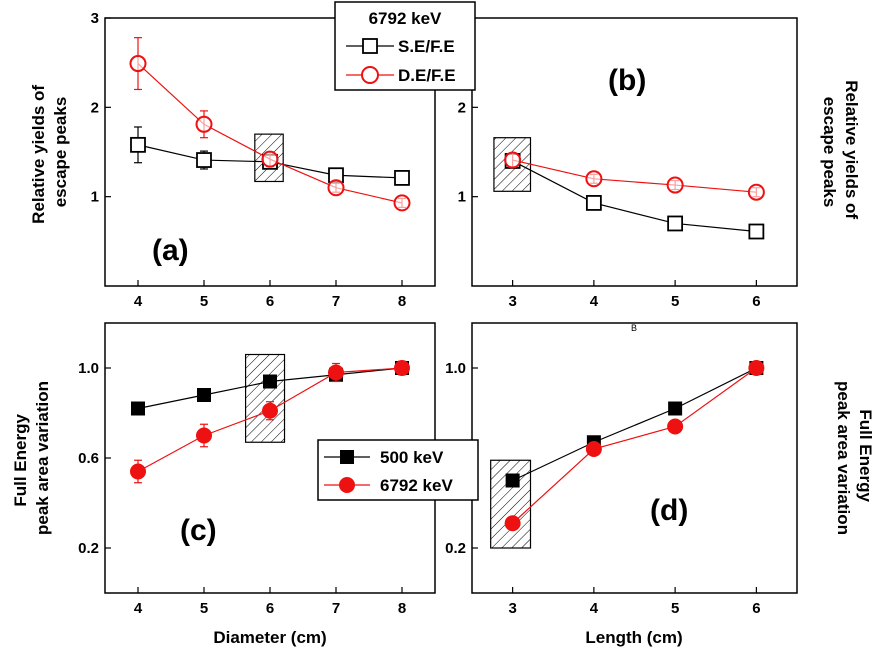 The width and height of the screenshot is (880, 659). I want to click on legend-bottom-label-500: 500 keV, so click(412, 457).